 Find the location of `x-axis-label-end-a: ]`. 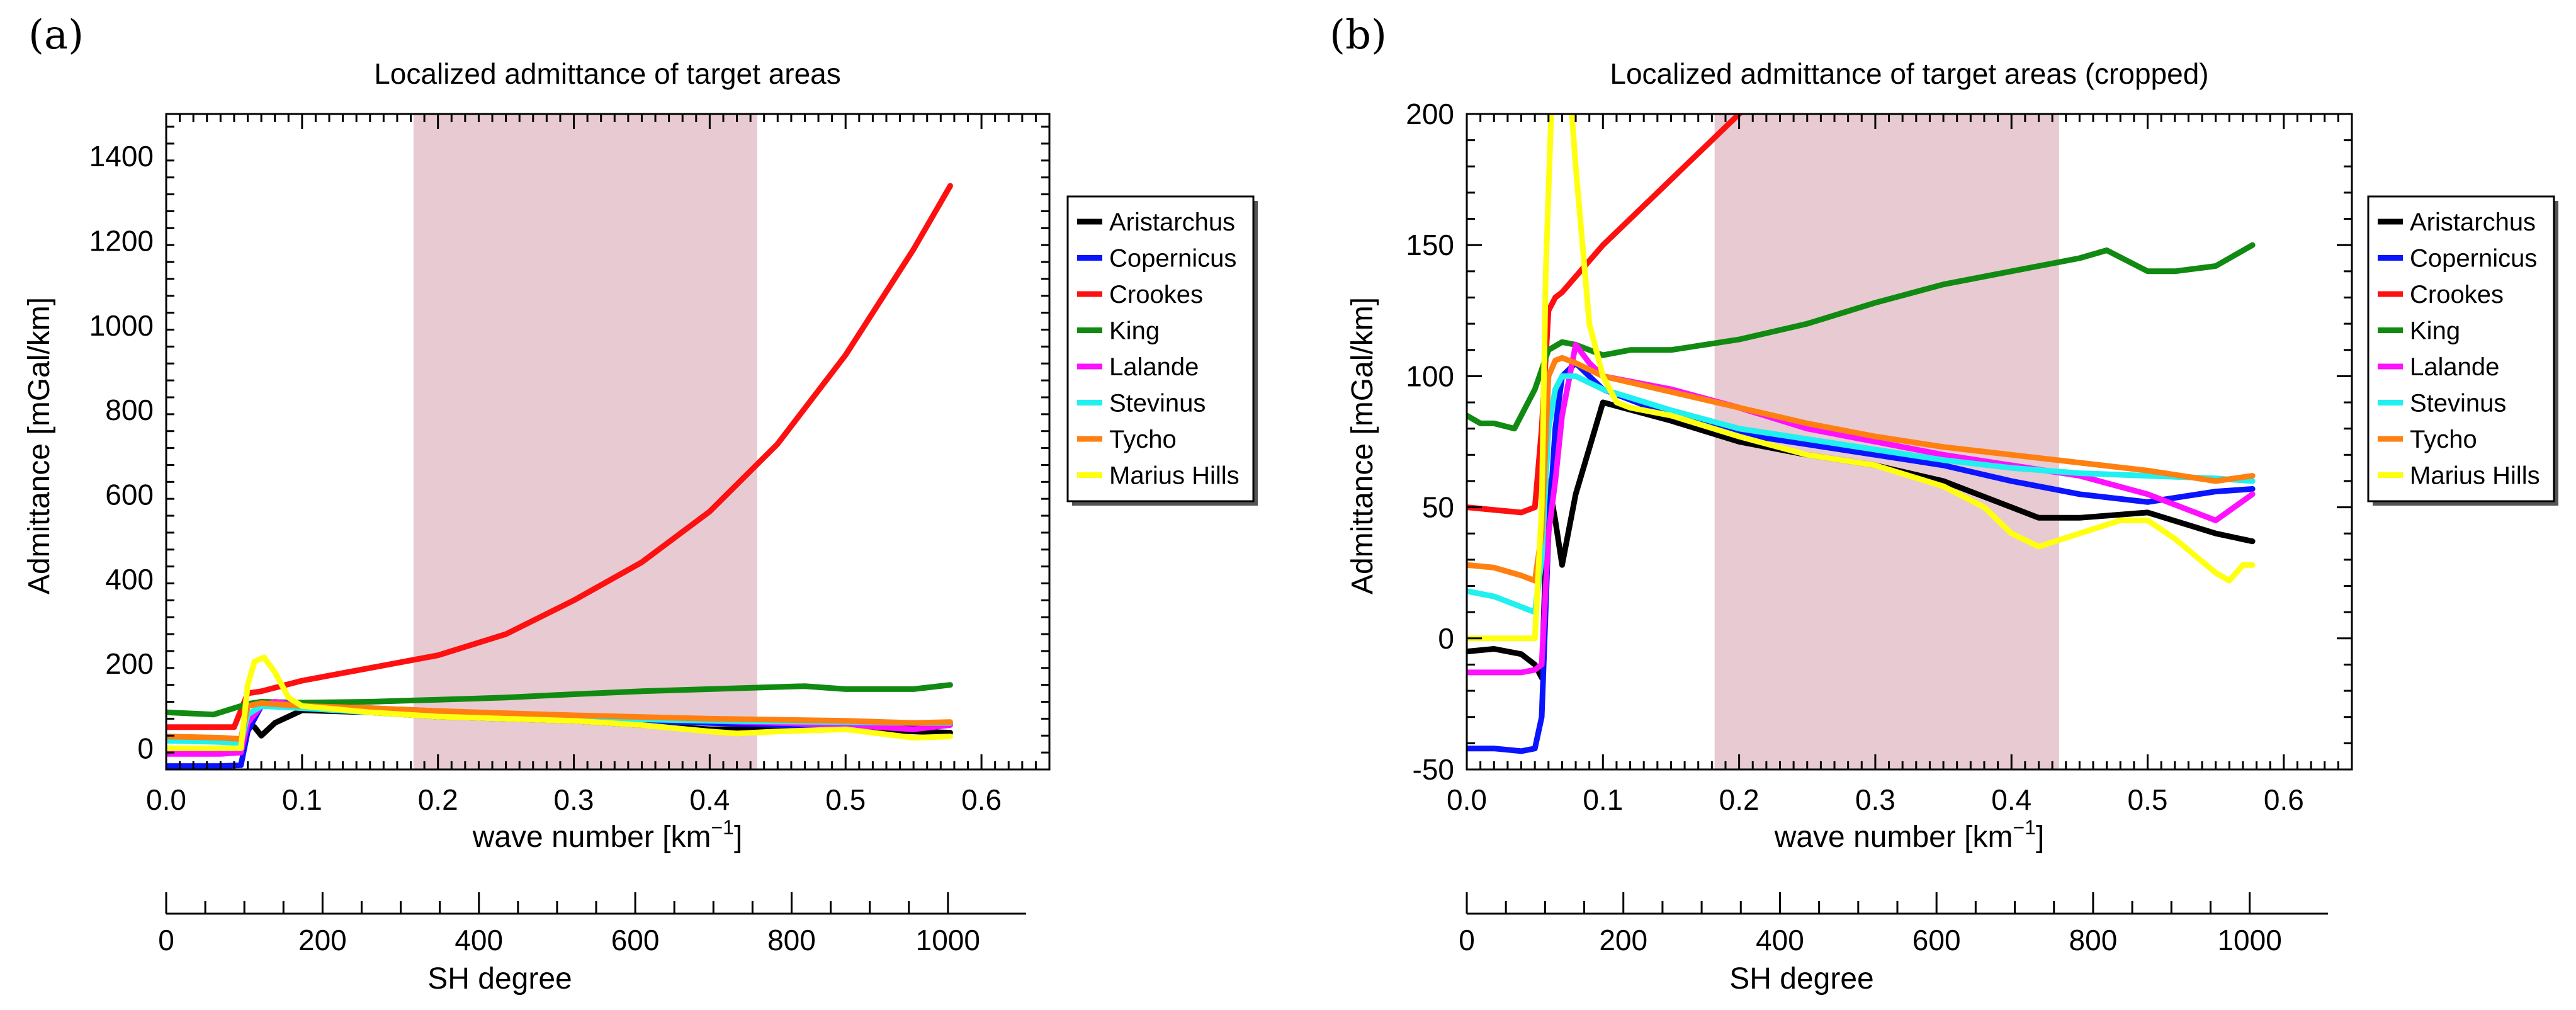

x-axis-label-end-a: ] is located at coordinates (738, 837).